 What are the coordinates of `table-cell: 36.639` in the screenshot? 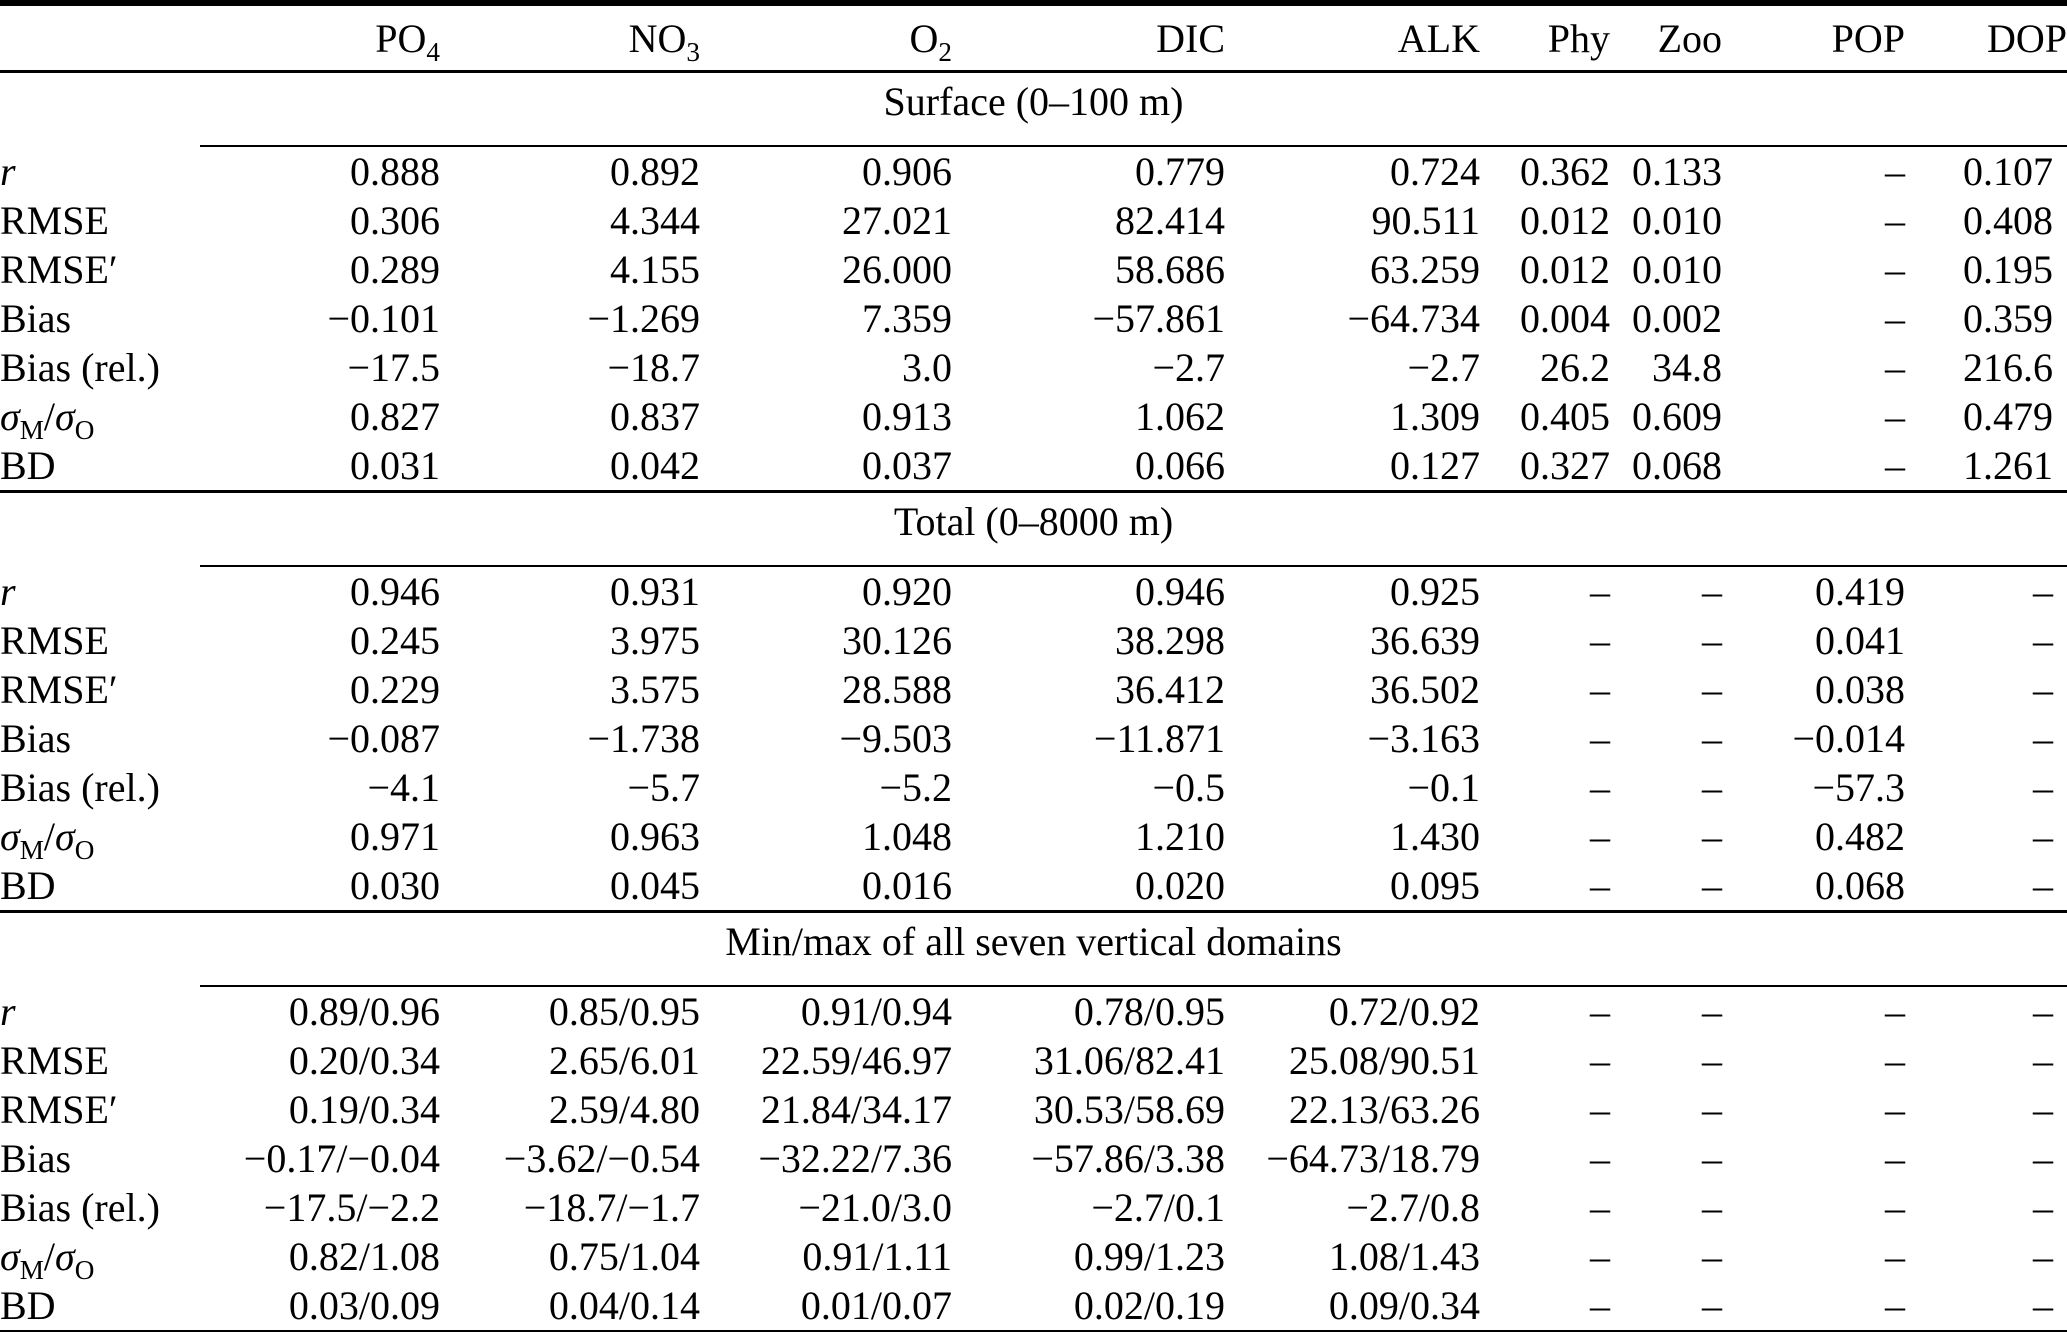 It's located at (1425, 640).